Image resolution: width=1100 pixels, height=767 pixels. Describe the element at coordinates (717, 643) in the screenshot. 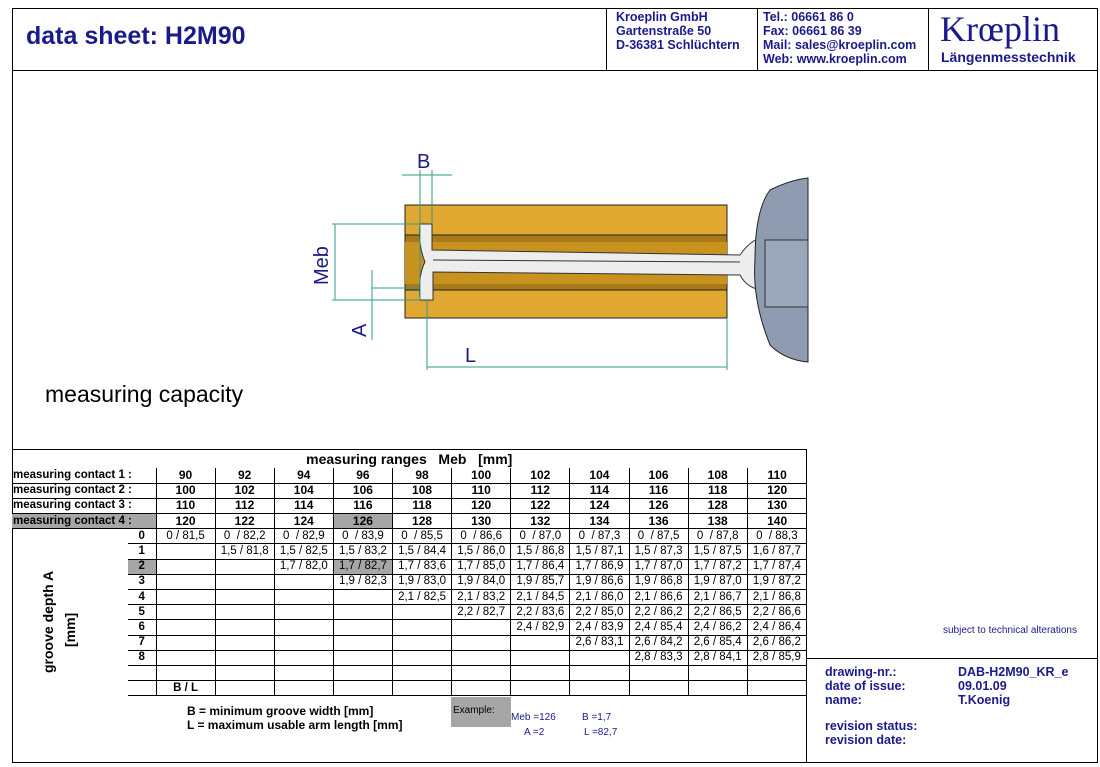

I see `range-cell: 2,6 / 85,4` at that location.